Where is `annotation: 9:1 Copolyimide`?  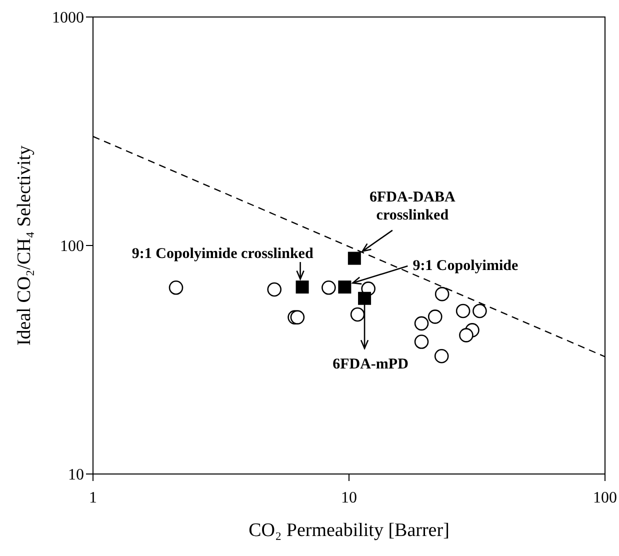
annotation: 9:1 Copolyimide is located at coordinates (465, 266).